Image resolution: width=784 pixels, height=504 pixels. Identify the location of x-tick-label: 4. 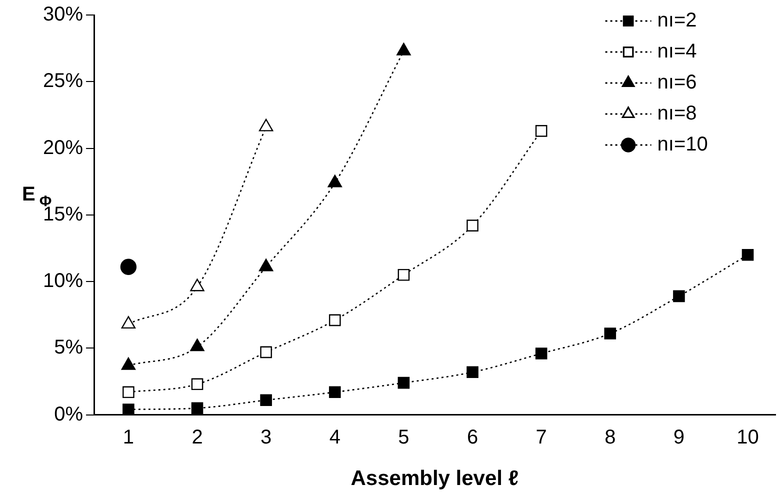
(334, 437).